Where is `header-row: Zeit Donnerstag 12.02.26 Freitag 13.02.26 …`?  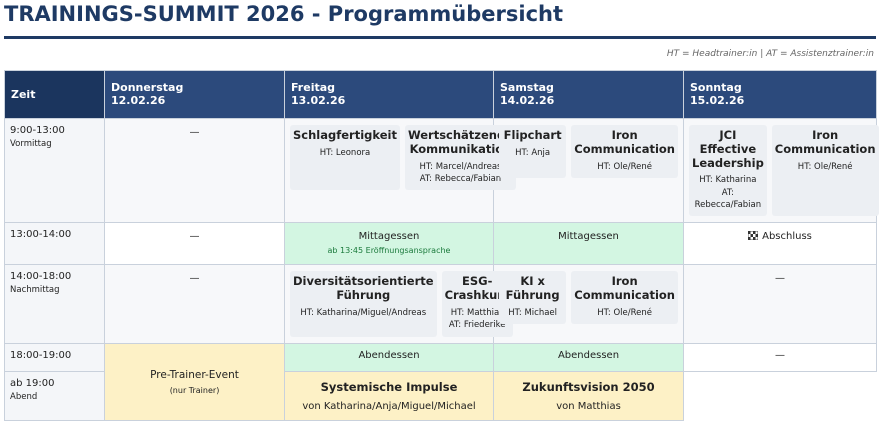
header-row: Zeit Donnerstag 12.02.26 Freitag 13.02.26 … is located at coordinates (440, 94).